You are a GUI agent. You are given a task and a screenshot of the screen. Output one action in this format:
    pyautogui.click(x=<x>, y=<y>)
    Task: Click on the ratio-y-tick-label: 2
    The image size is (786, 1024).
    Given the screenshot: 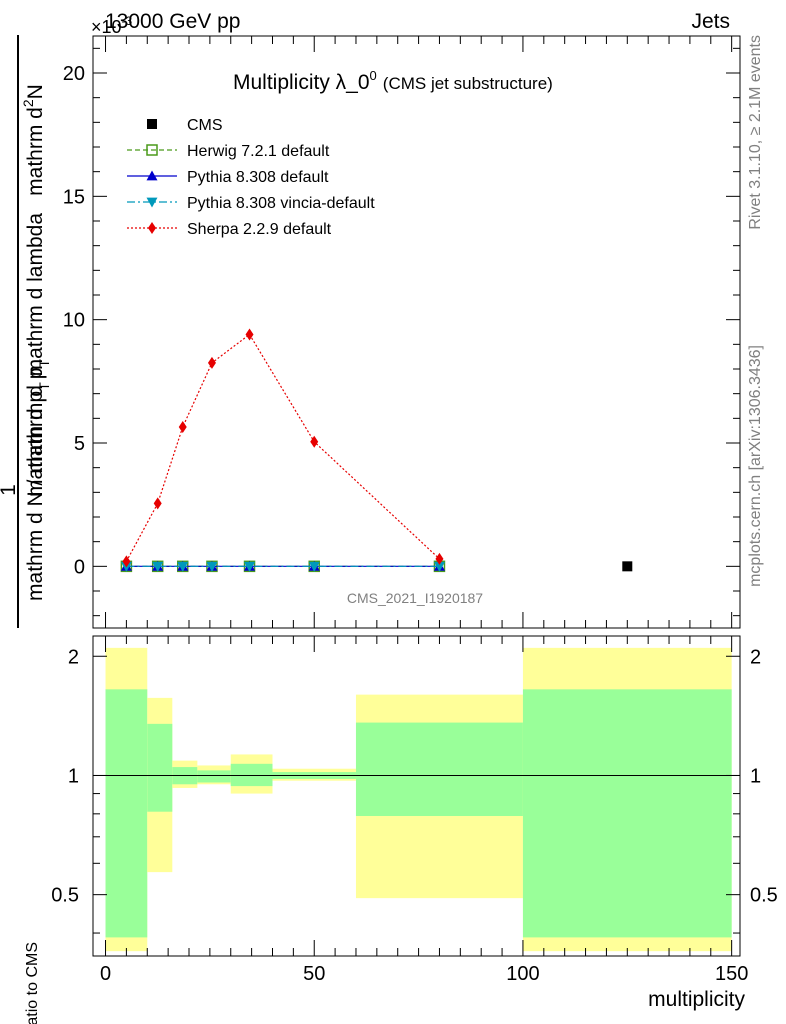 What is the action you would take?
    pyautogui.click(x=73, y=657)
    